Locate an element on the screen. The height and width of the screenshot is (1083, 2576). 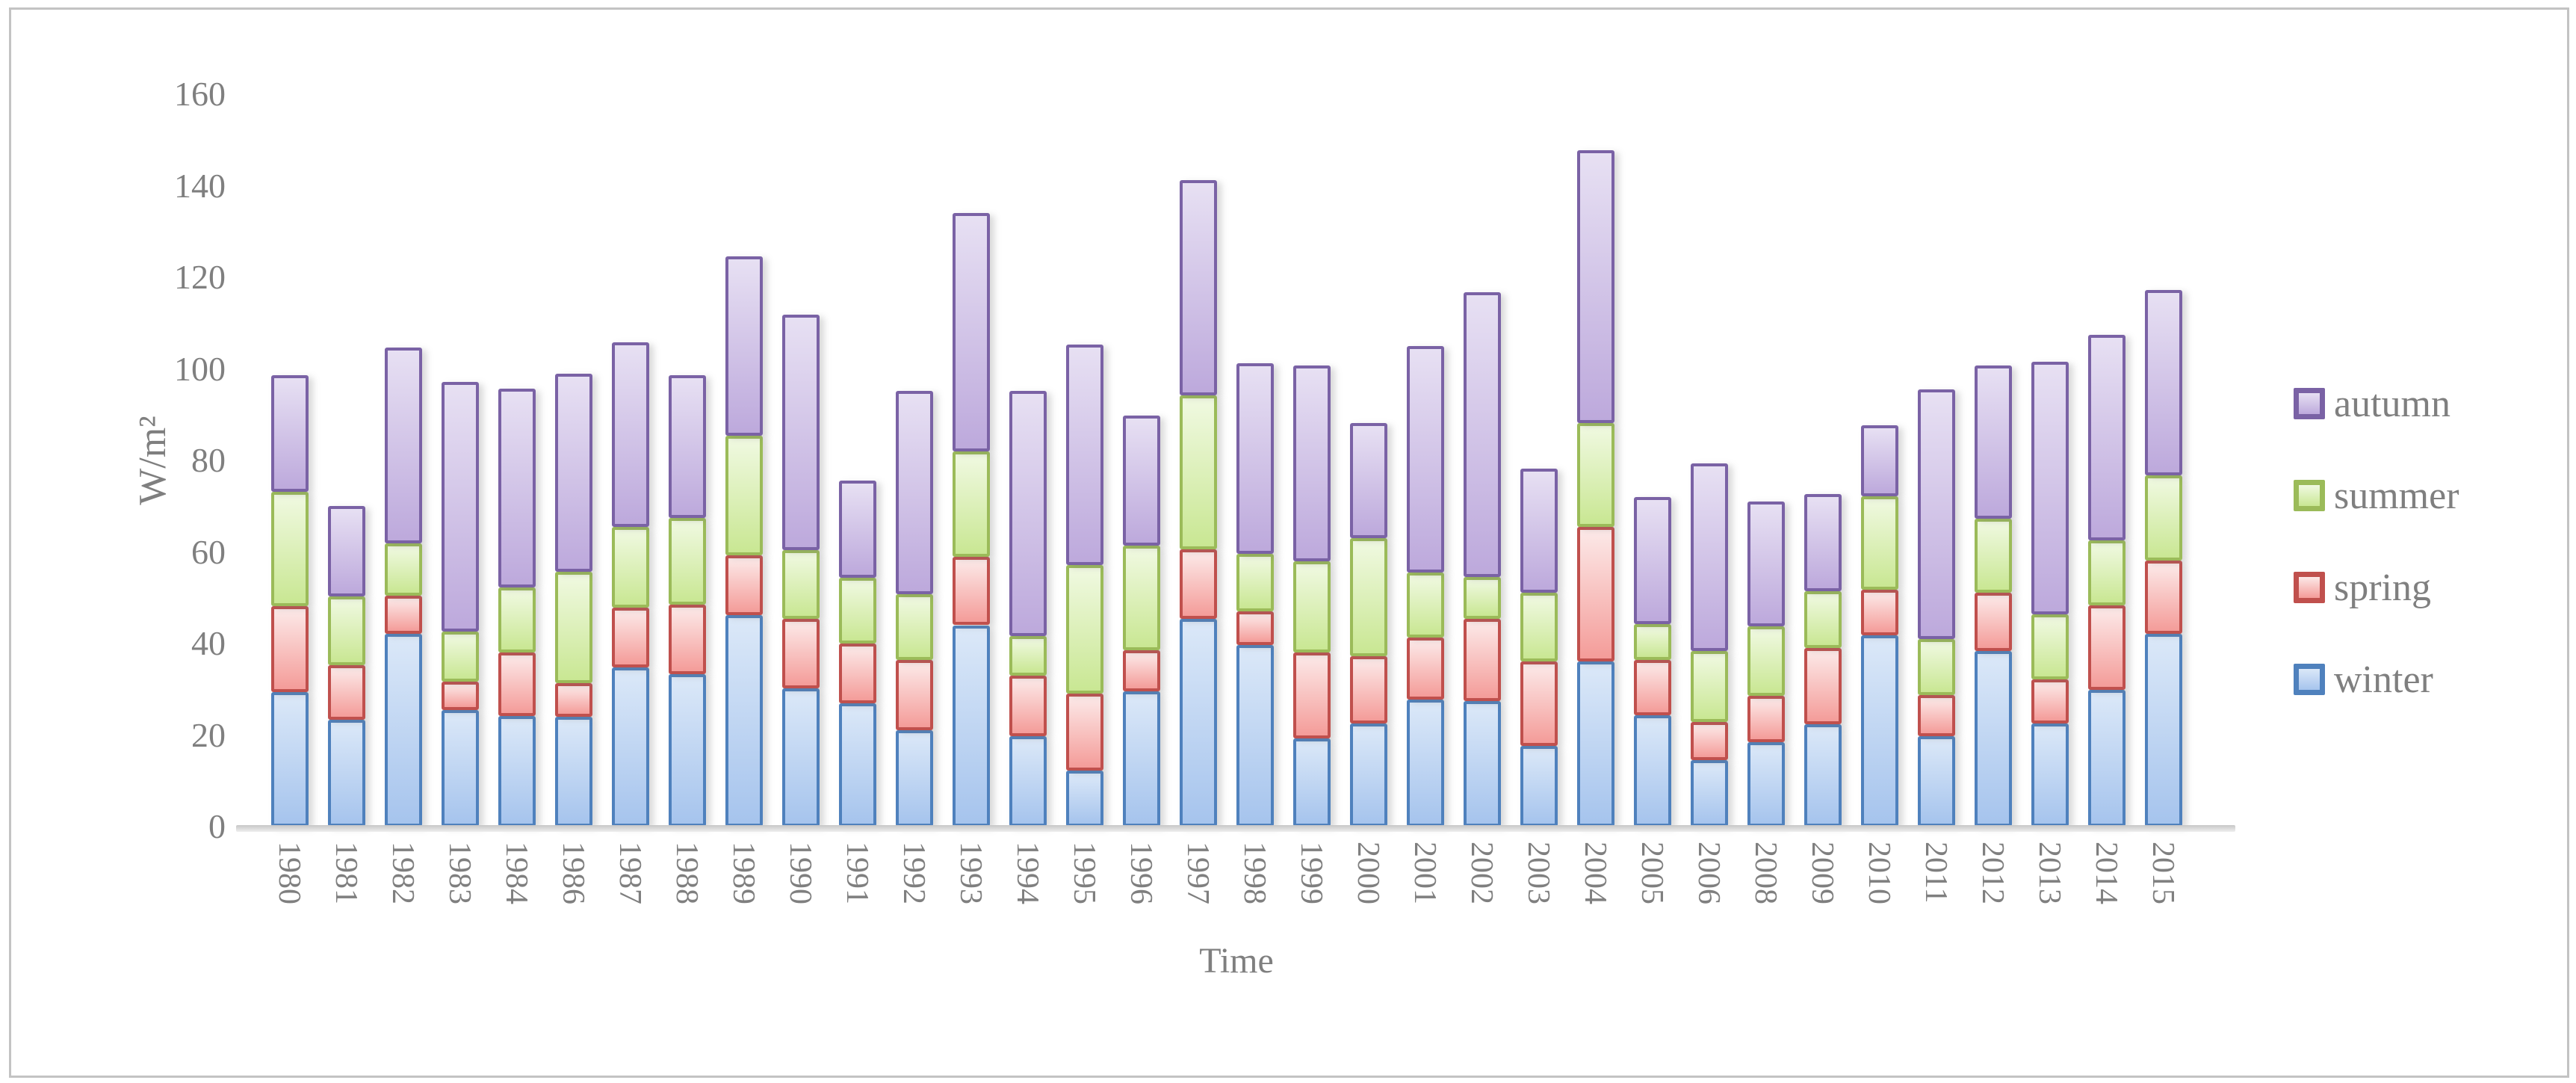
x-tick-1990: 1990 is located at coordinates (800, 873).